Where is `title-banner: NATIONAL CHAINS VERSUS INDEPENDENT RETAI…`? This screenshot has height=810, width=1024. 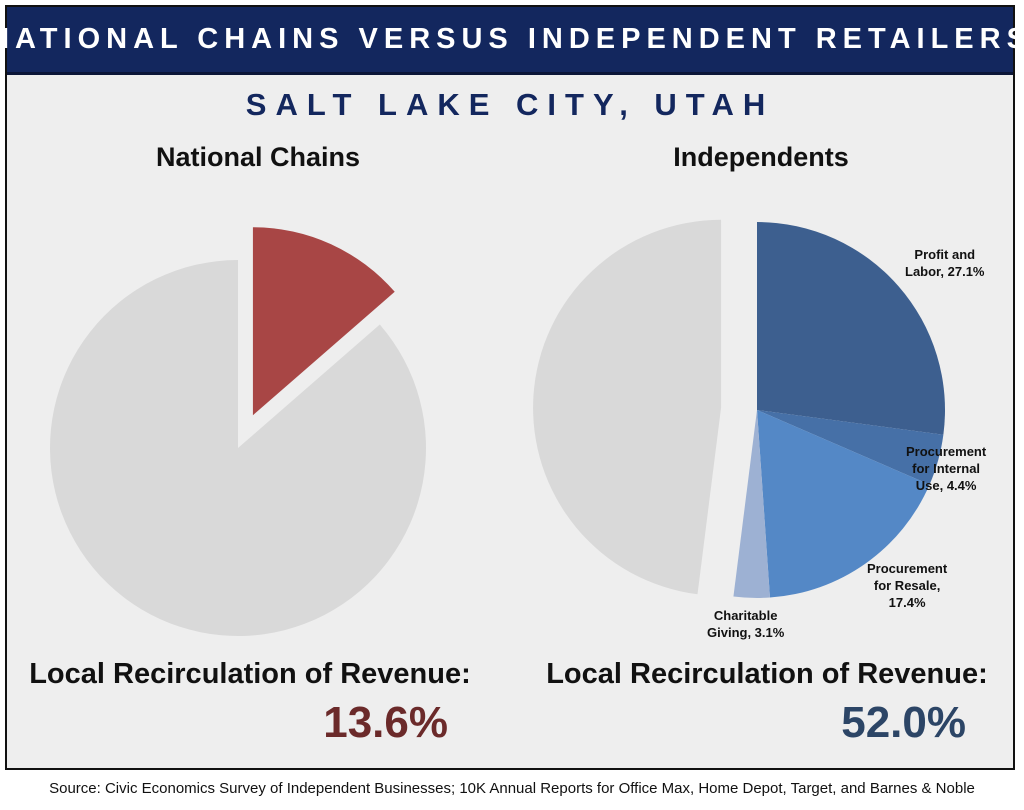
title-banner: NATIONAL CHAINS VERSUS INDEPENDENT RETAI… is located at coordinates (512, 41).